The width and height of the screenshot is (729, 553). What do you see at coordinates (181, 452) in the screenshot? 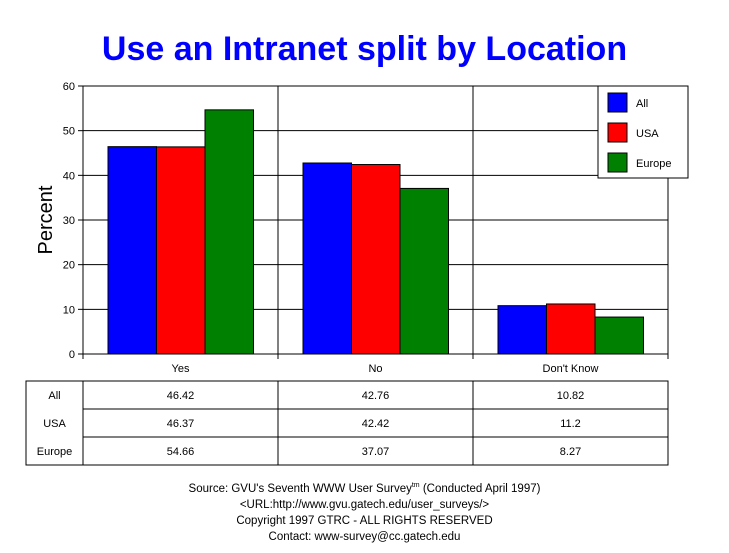
I see `table-cell: 54.66` at bounding box center [181, 452].